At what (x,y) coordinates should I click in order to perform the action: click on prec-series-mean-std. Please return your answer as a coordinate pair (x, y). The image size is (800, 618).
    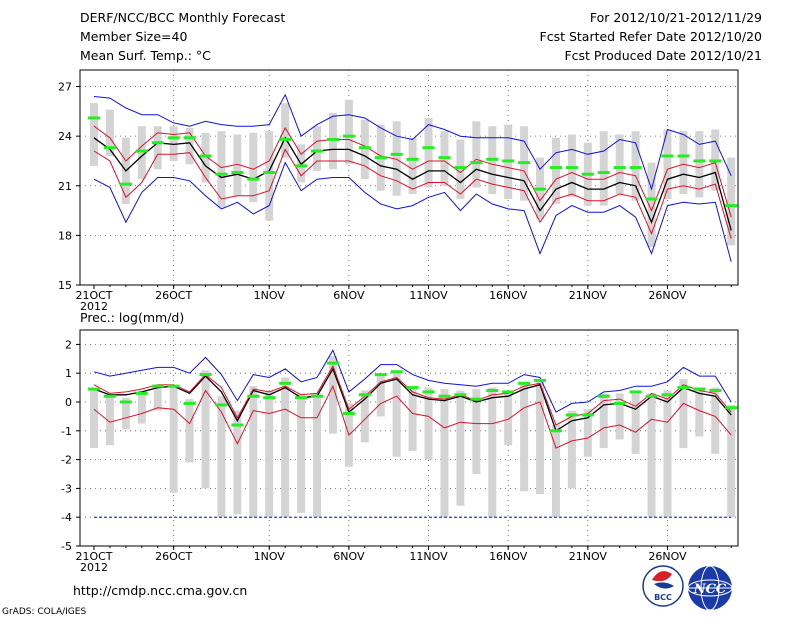
    Looking at the image, I should click on (412, 395).